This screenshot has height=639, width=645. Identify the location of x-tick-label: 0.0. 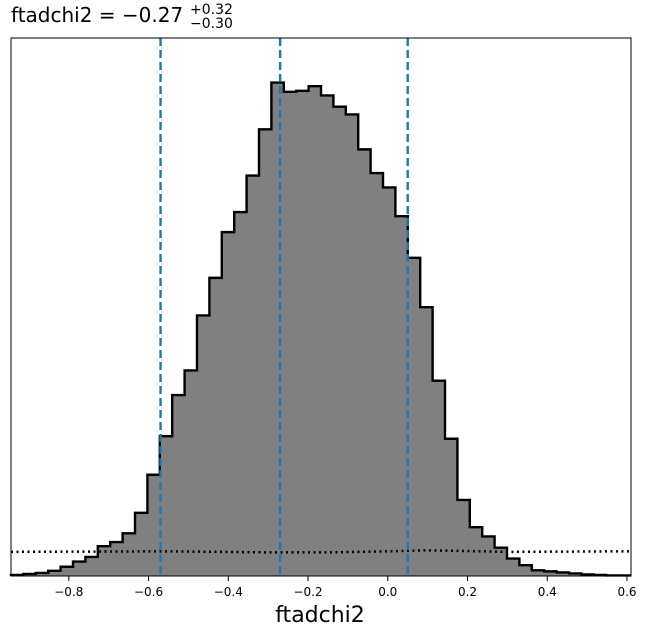
(387, 592).